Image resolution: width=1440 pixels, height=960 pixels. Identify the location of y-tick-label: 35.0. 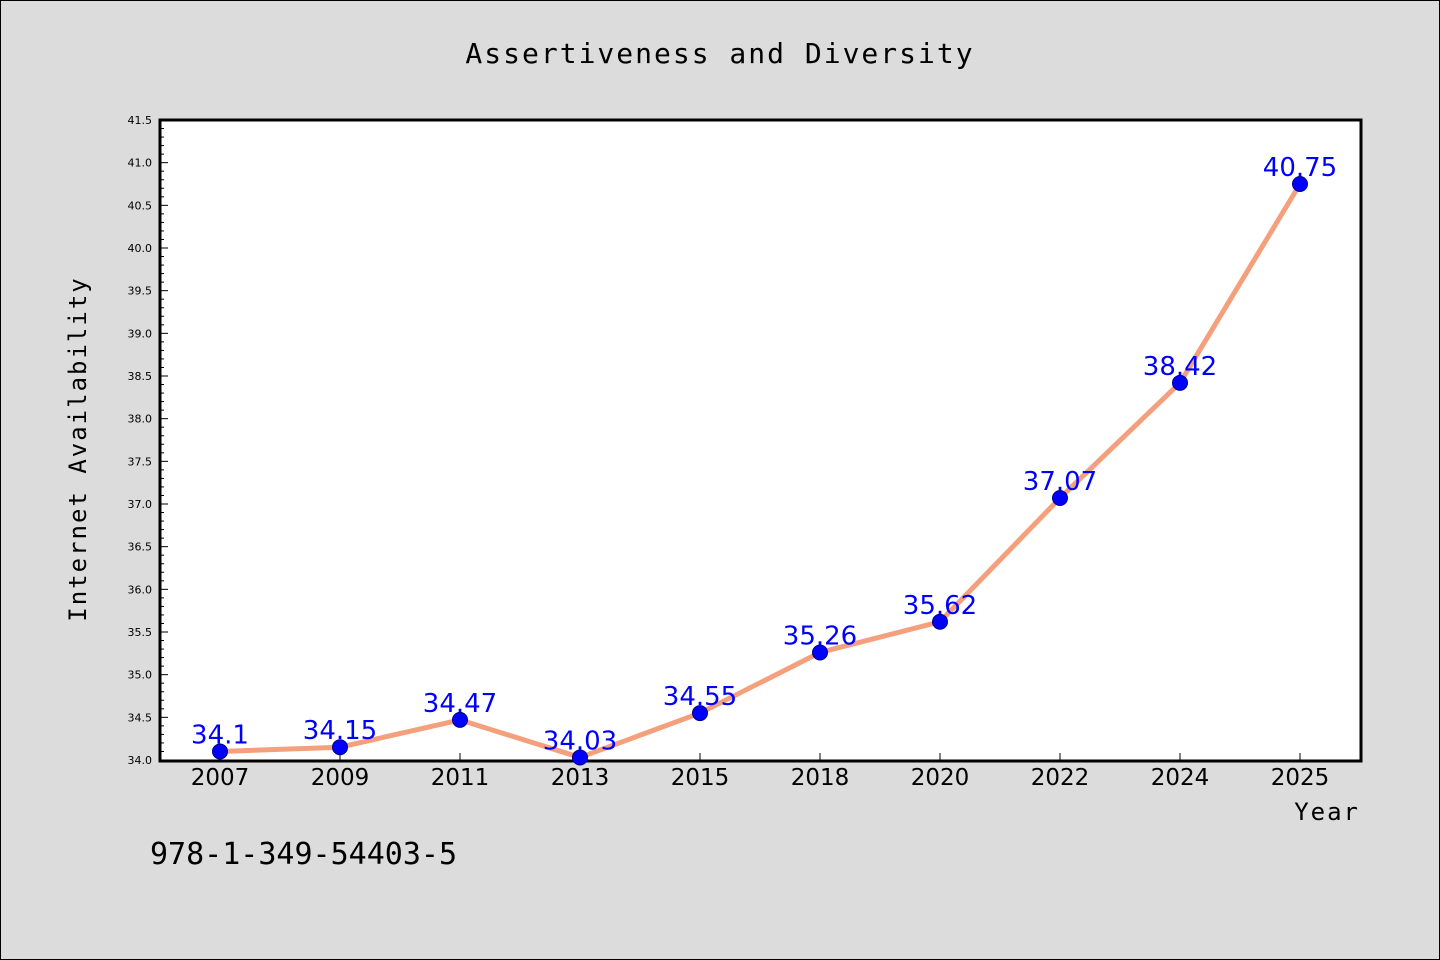
(140, 675).